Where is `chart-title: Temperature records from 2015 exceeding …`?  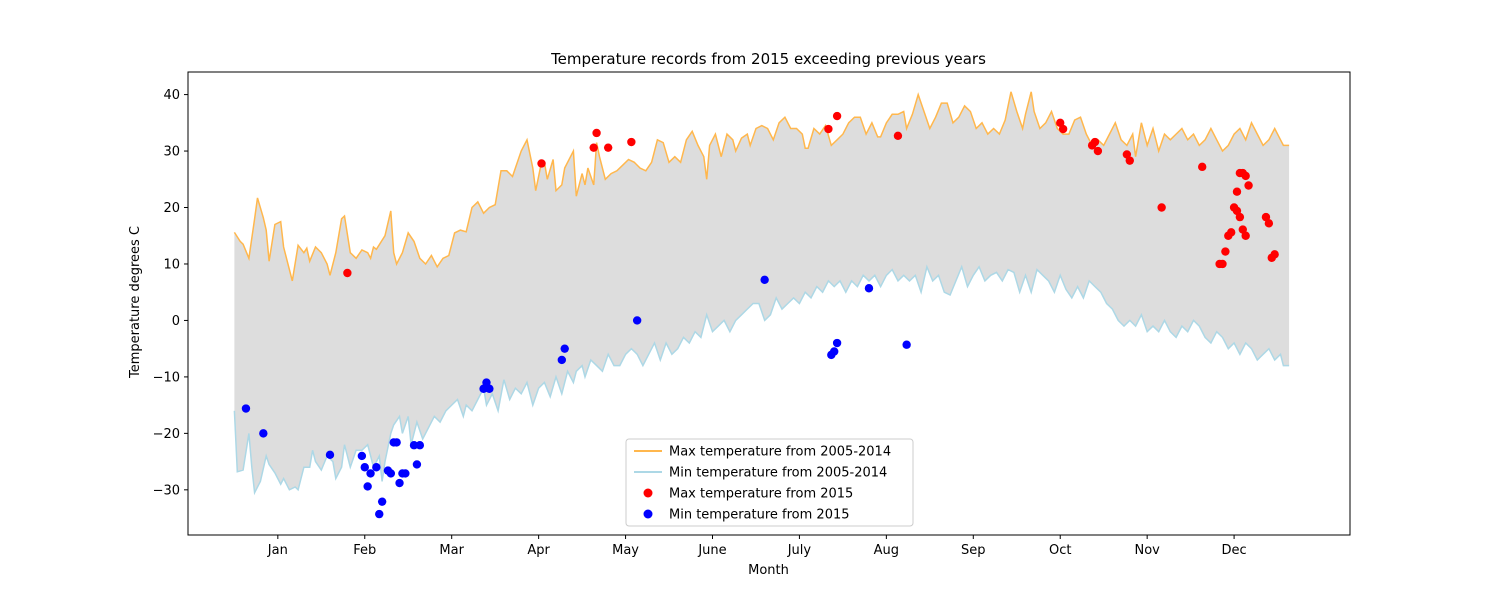 chart-title: Temperature records from 2015 exceeding … is located at coordinates (768, 59).